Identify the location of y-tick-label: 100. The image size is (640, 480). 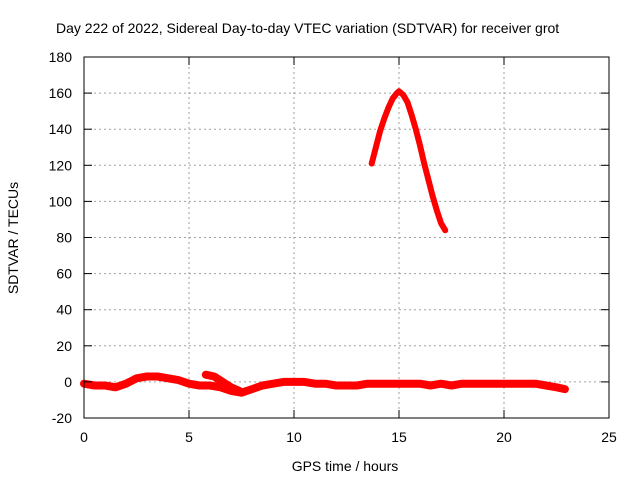
(61, 201).